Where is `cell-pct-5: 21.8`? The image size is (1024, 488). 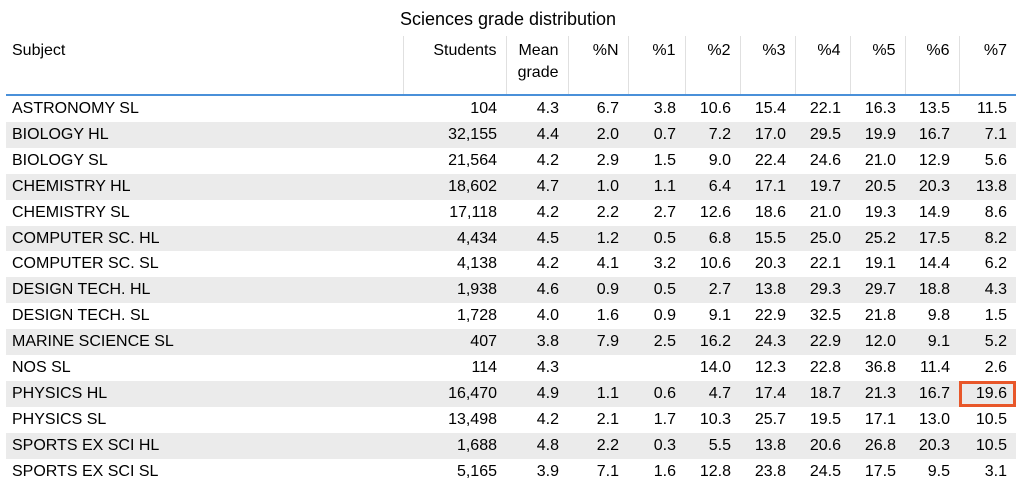
cell-pct-5: 21.8 is located at coordinates (880, 316).